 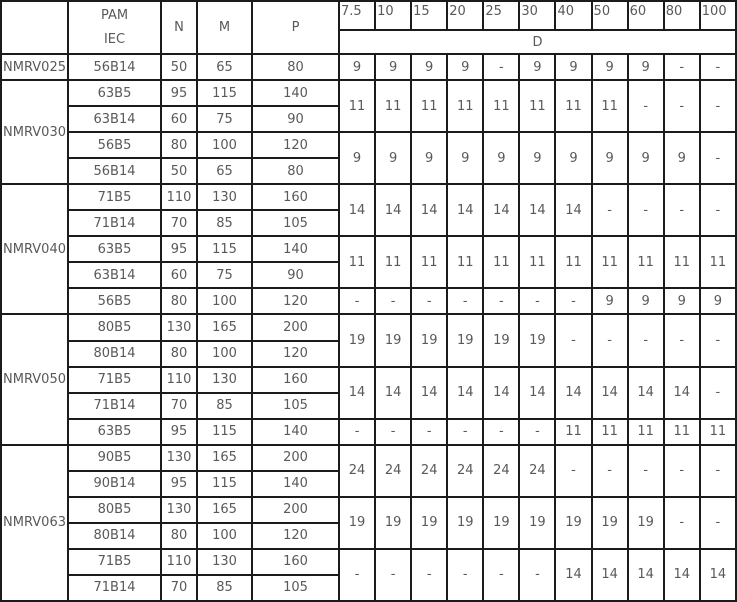 I want to click on p-cell: 90, so click(x=295, y=119).